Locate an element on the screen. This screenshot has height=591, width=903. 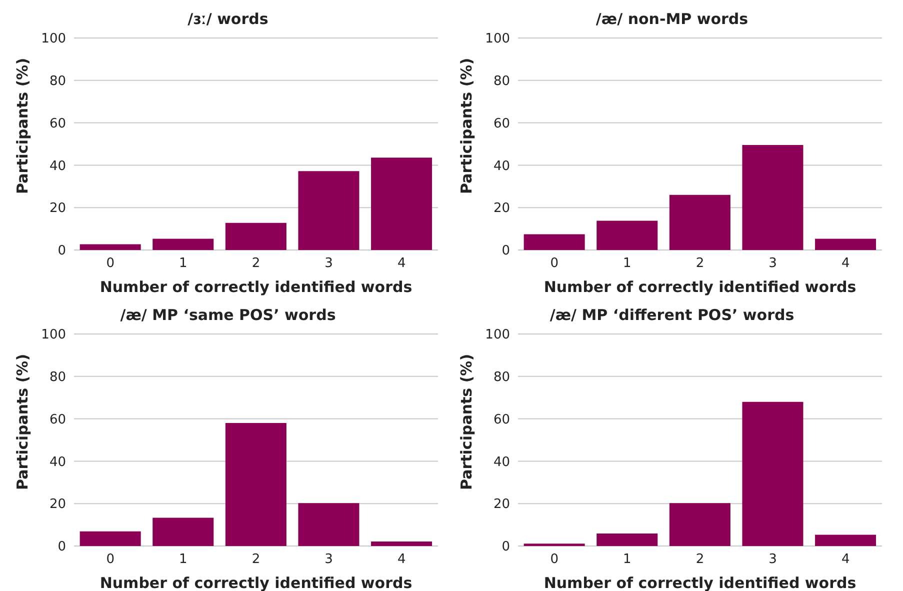
chart-title: /æ/ MP ‘same POS’ words is located at coordinates (228, 315).